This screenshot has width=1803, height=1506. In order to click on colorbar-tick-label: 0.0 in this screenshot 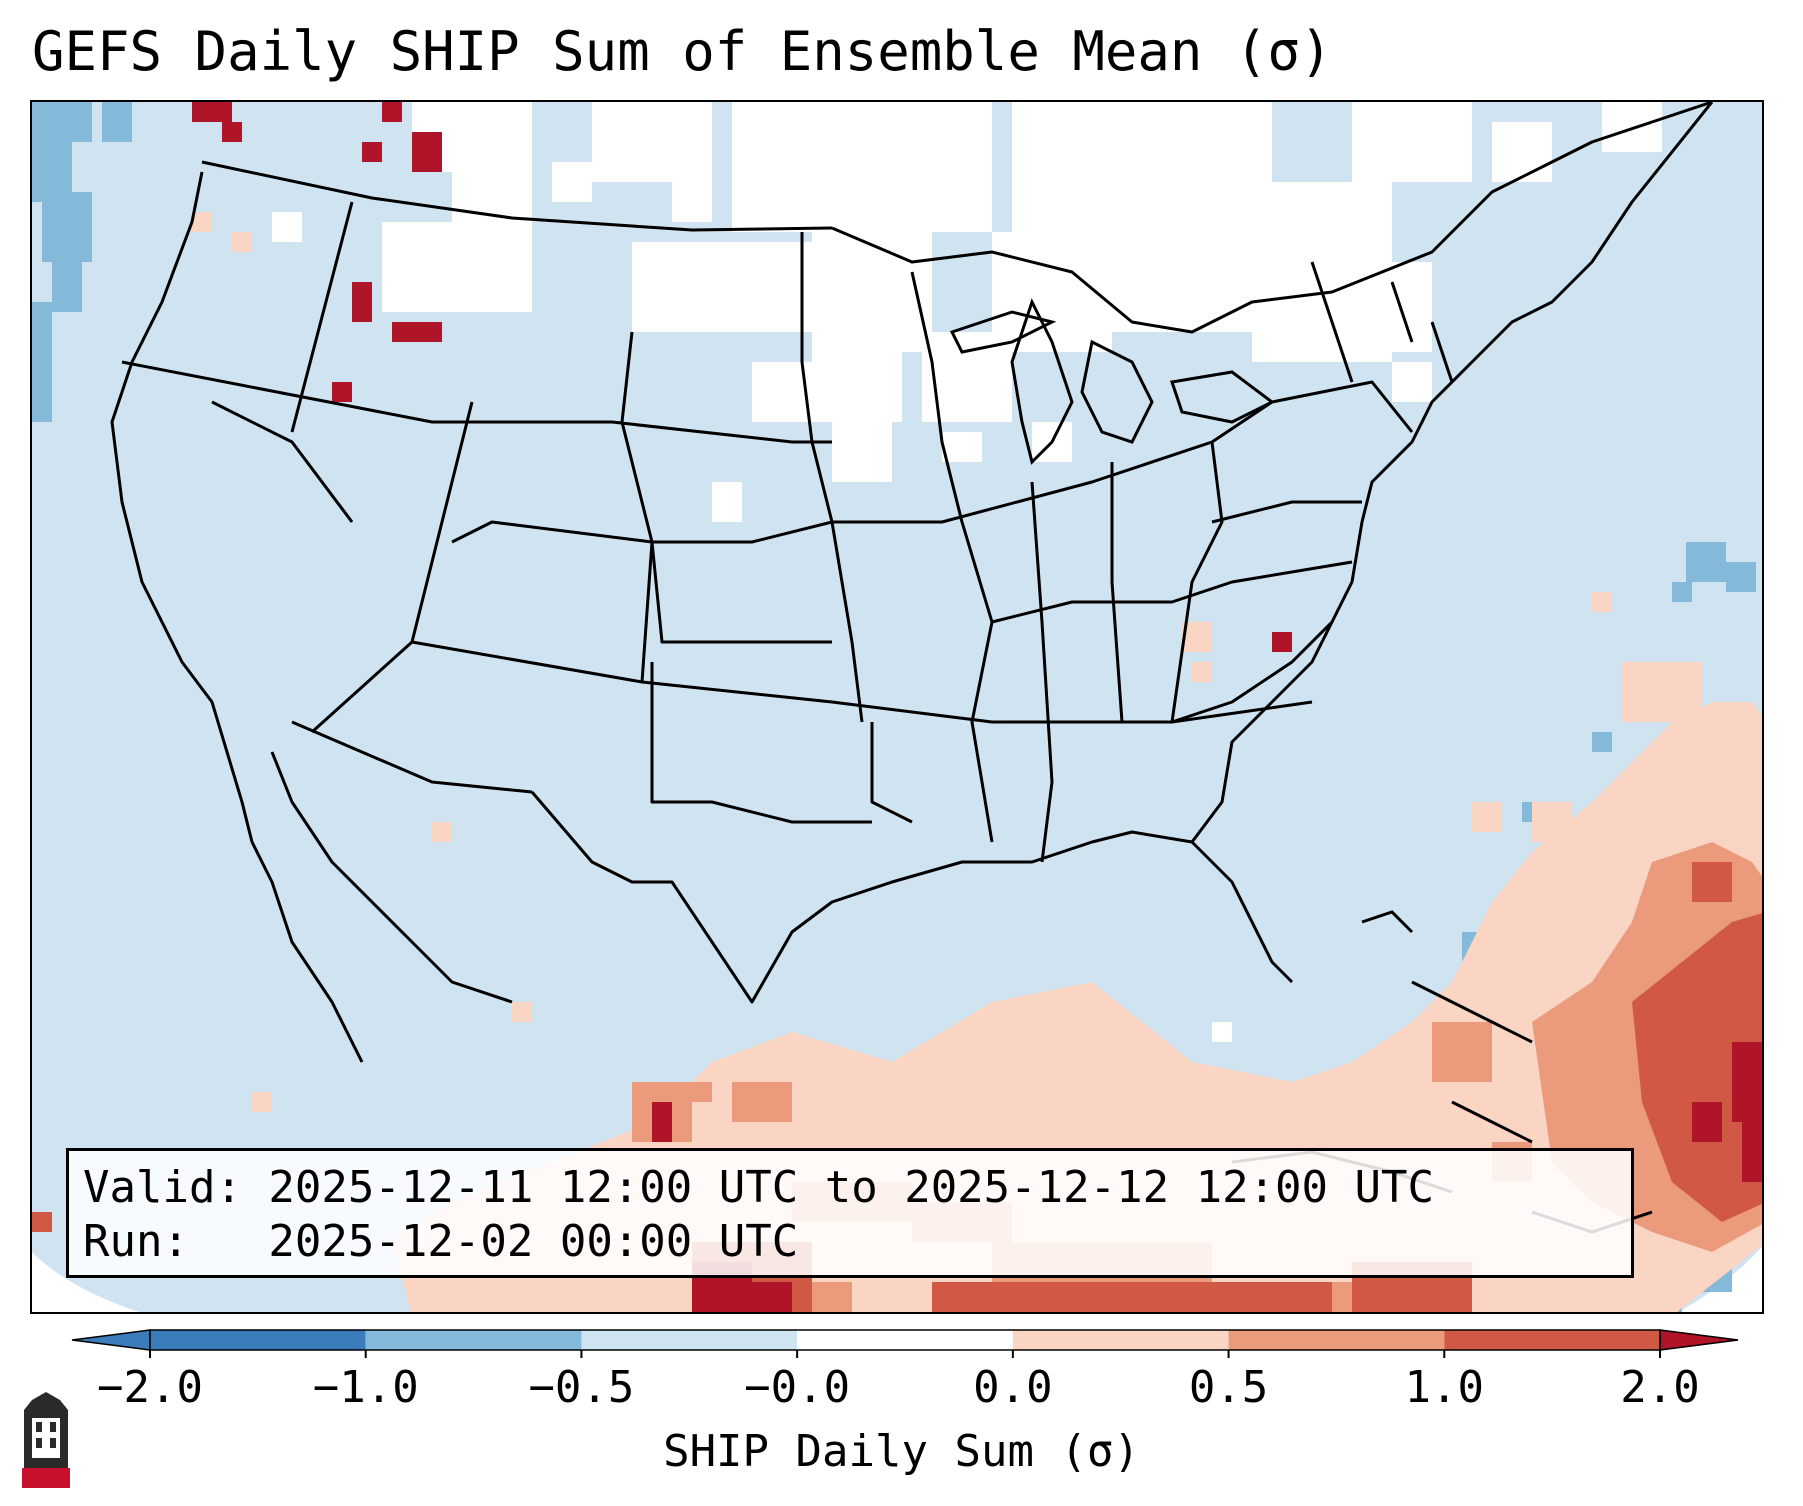, I will do `click(1013, 1387)`.